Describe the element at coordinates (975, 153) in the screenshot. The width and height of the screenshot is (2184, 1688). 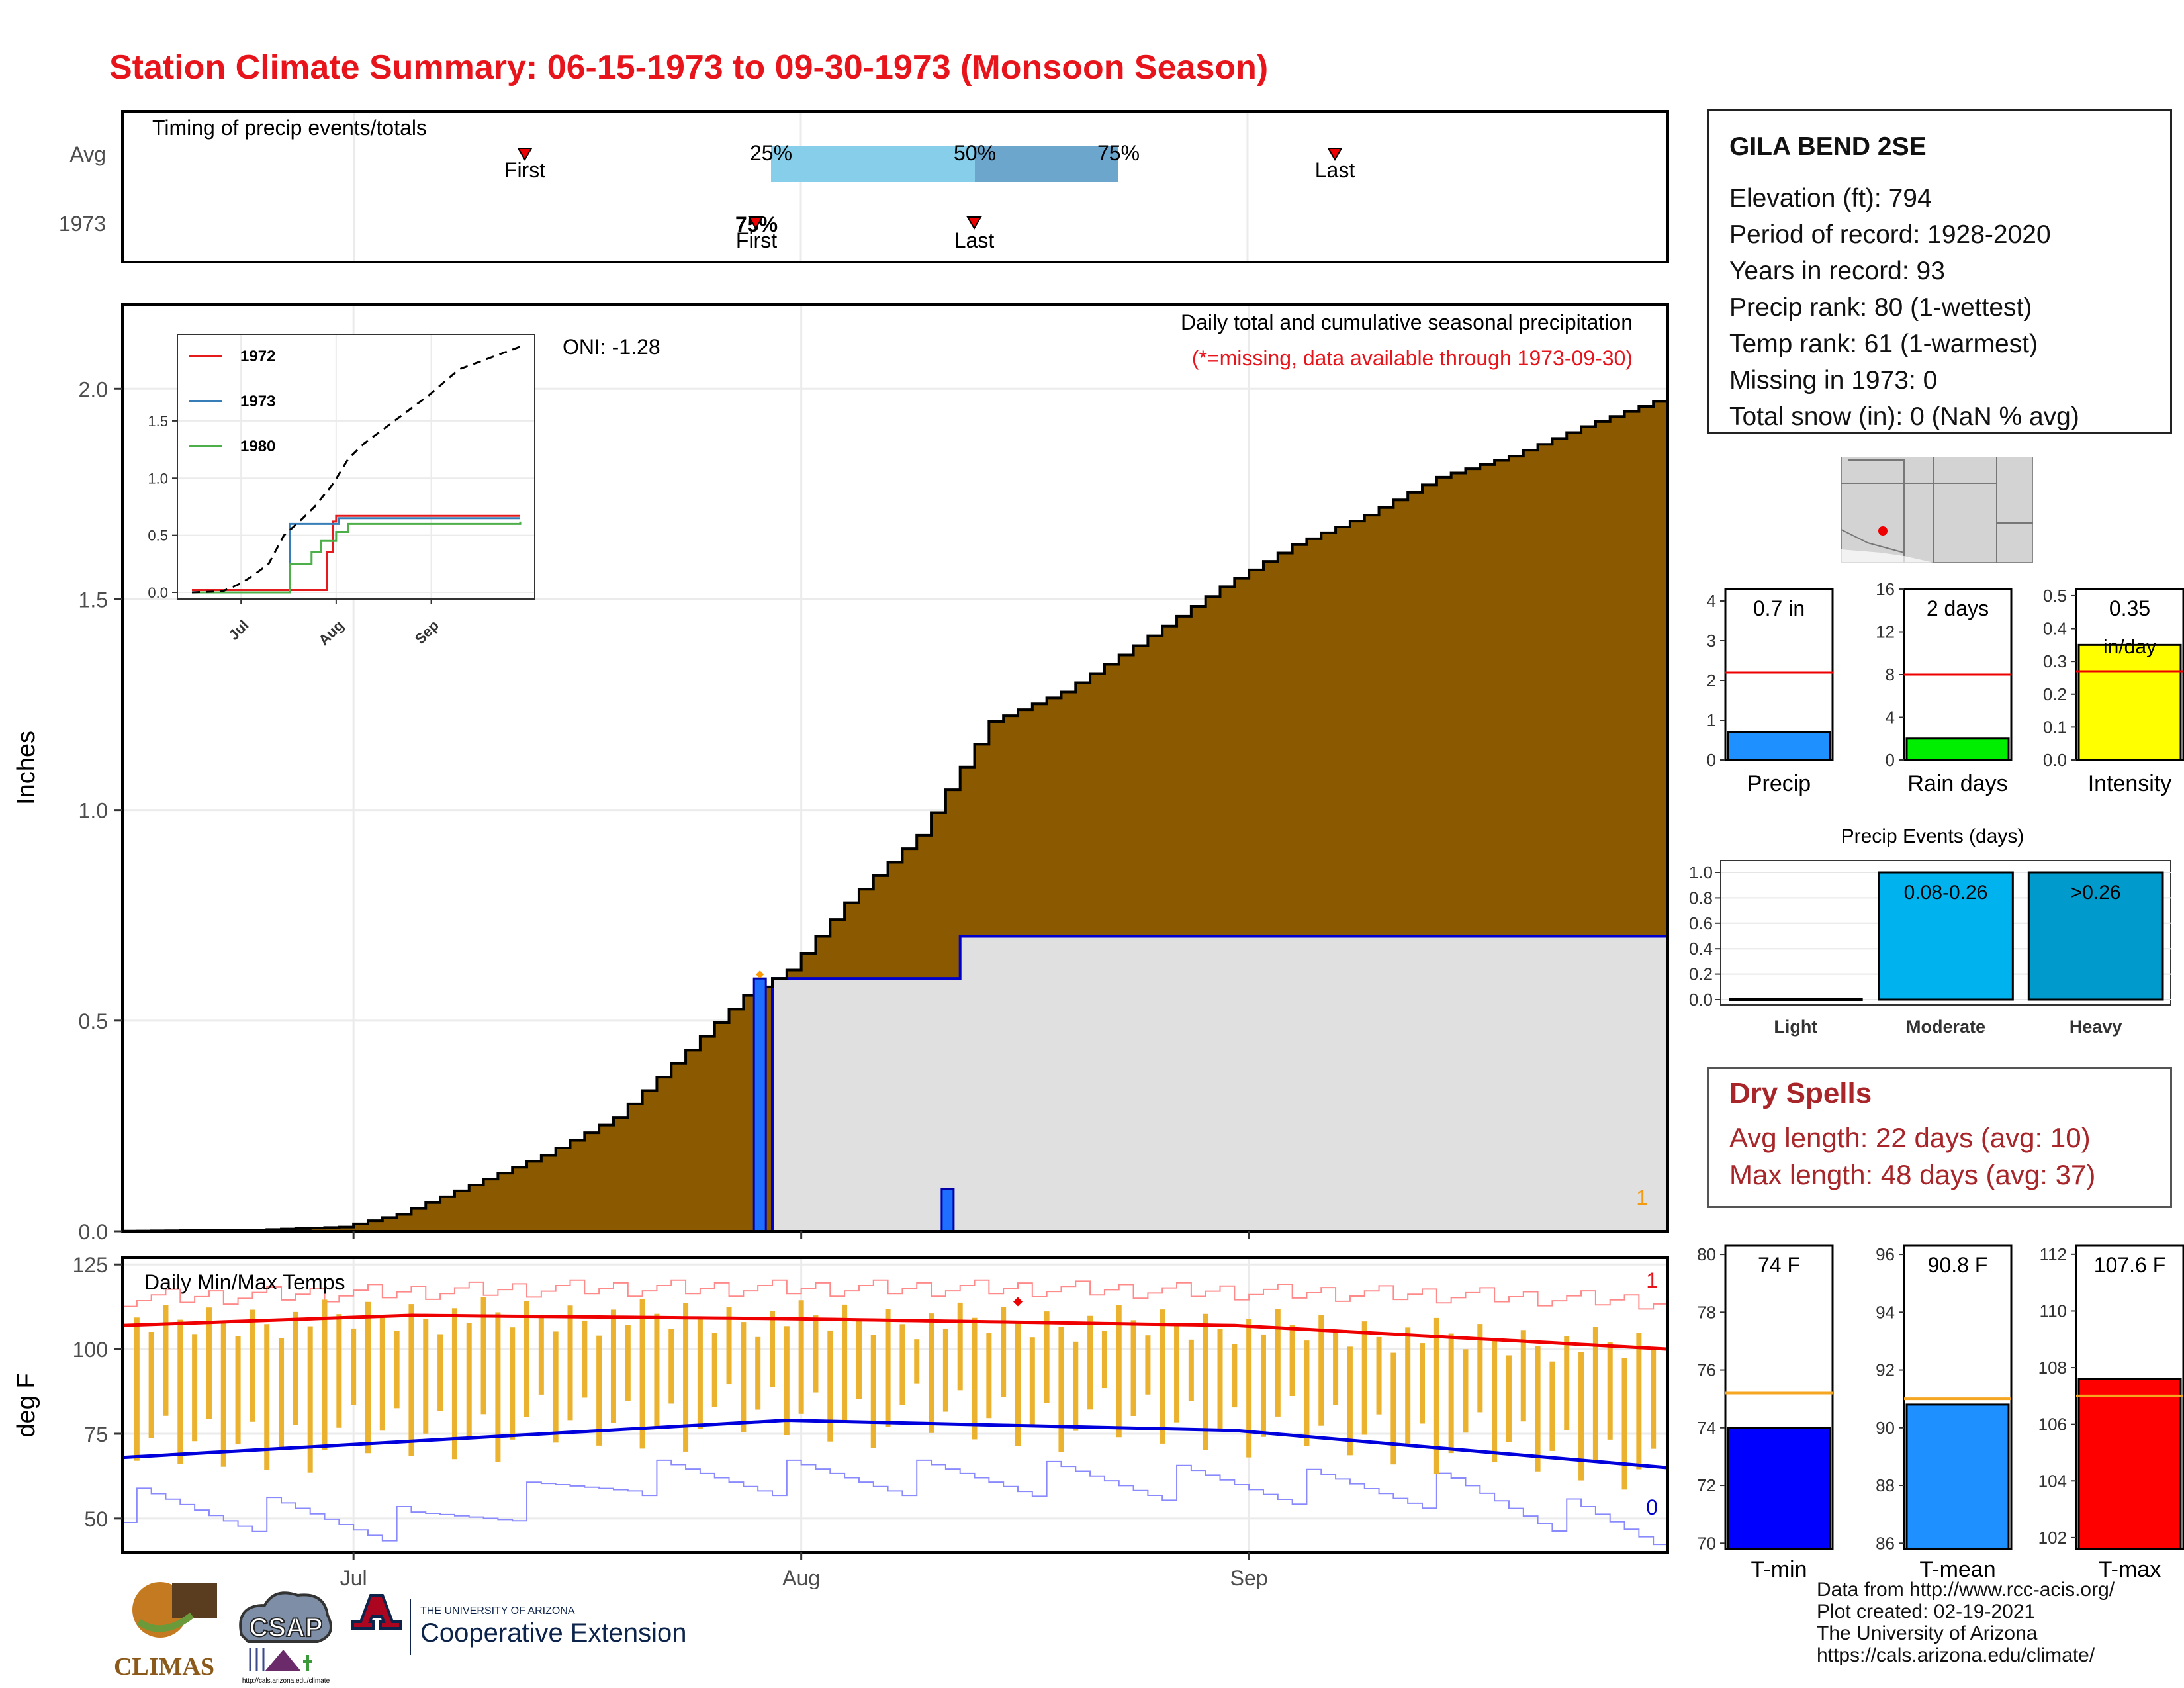
I see `avg-q50-label: 50%` at that location.